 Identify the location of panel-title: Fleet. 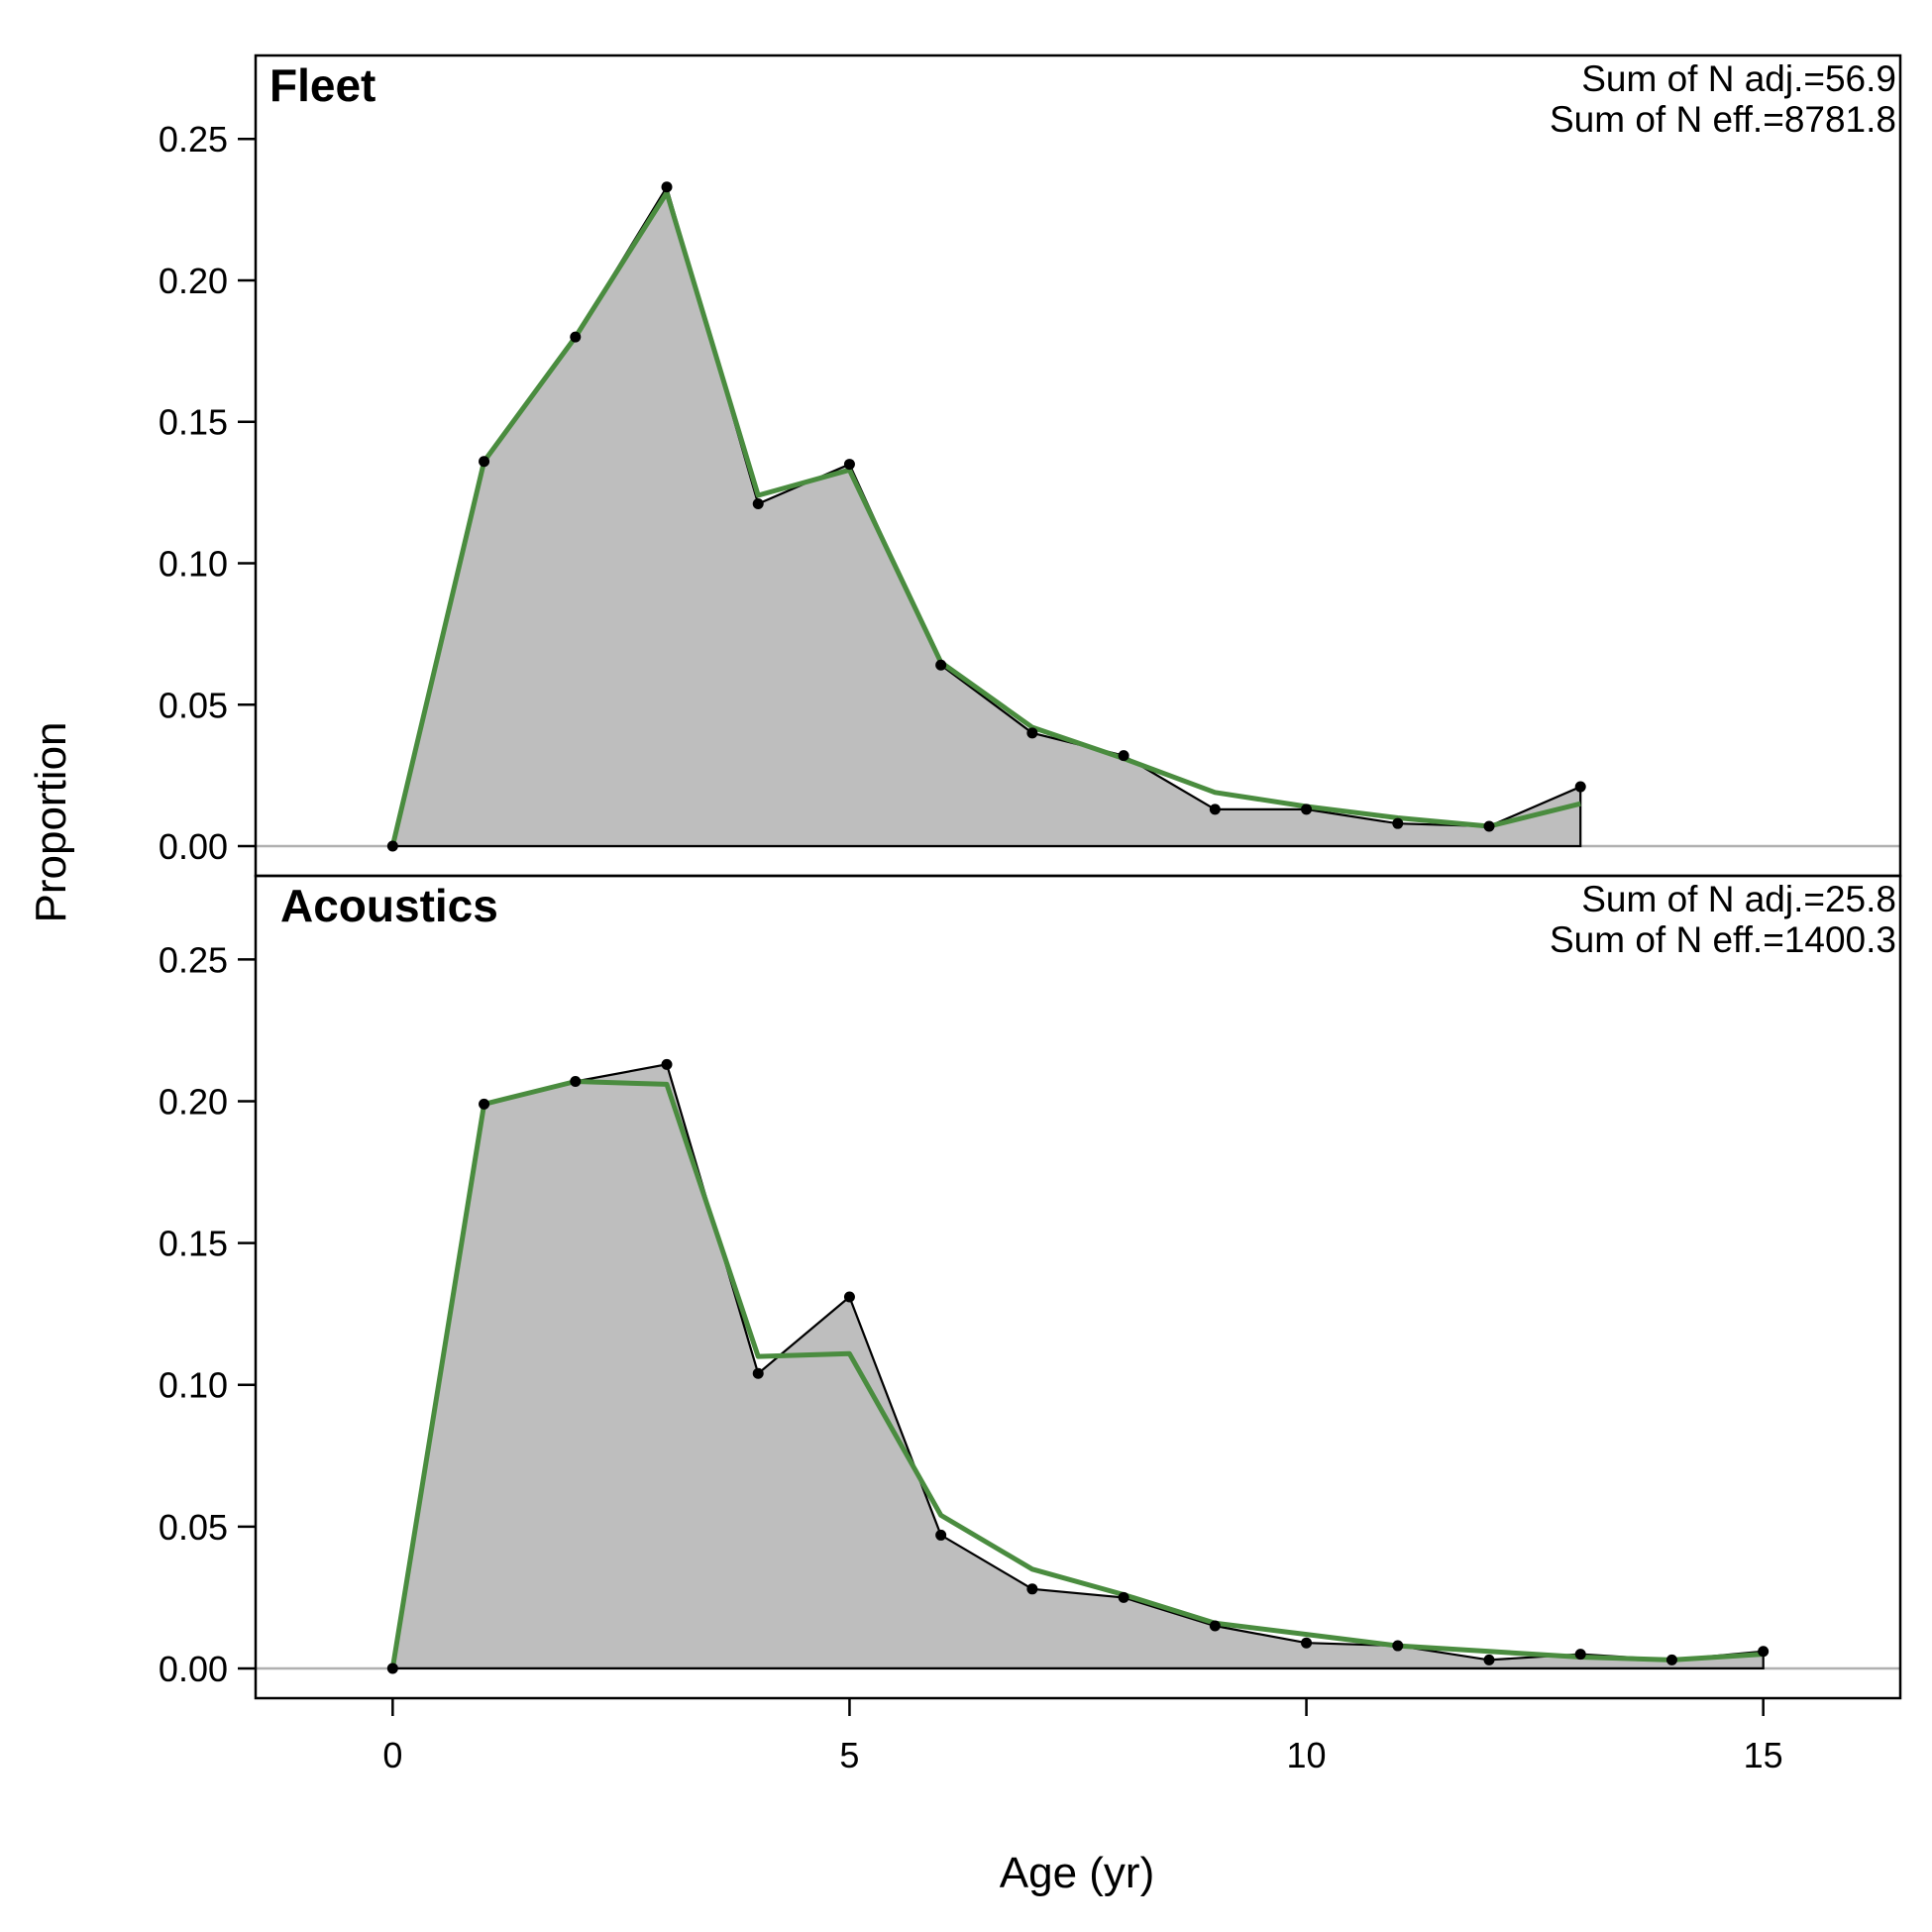
(322, 85).